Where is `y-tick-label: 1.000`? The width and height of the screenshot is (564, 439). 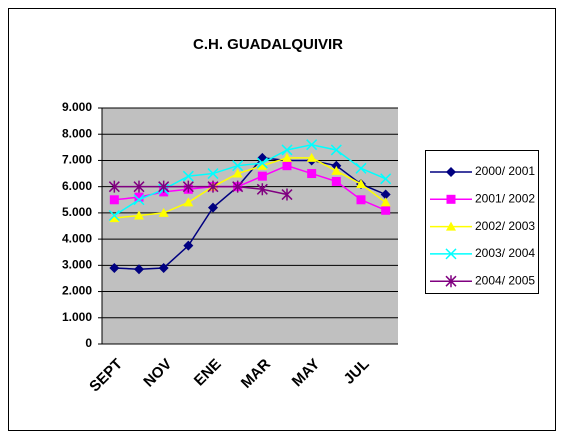 y-tick-label: 1.000 is located at coordinates (77, 317).